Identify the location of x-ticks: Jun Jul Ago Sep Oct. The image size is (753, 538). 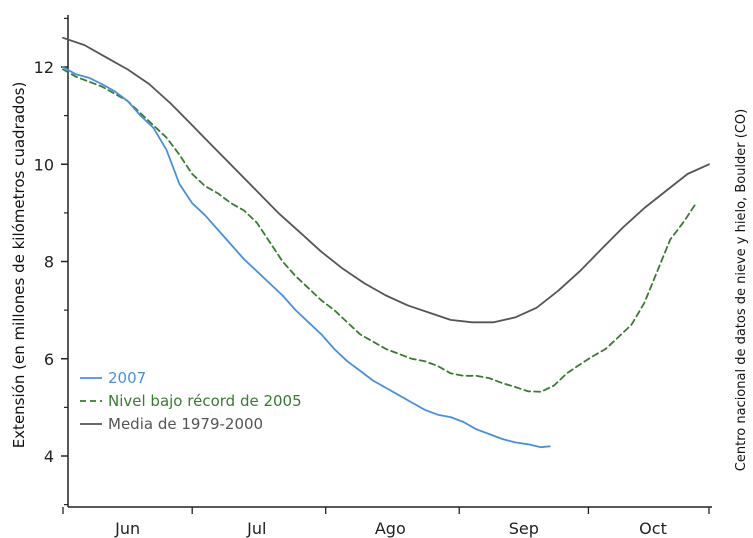
(386, 522).